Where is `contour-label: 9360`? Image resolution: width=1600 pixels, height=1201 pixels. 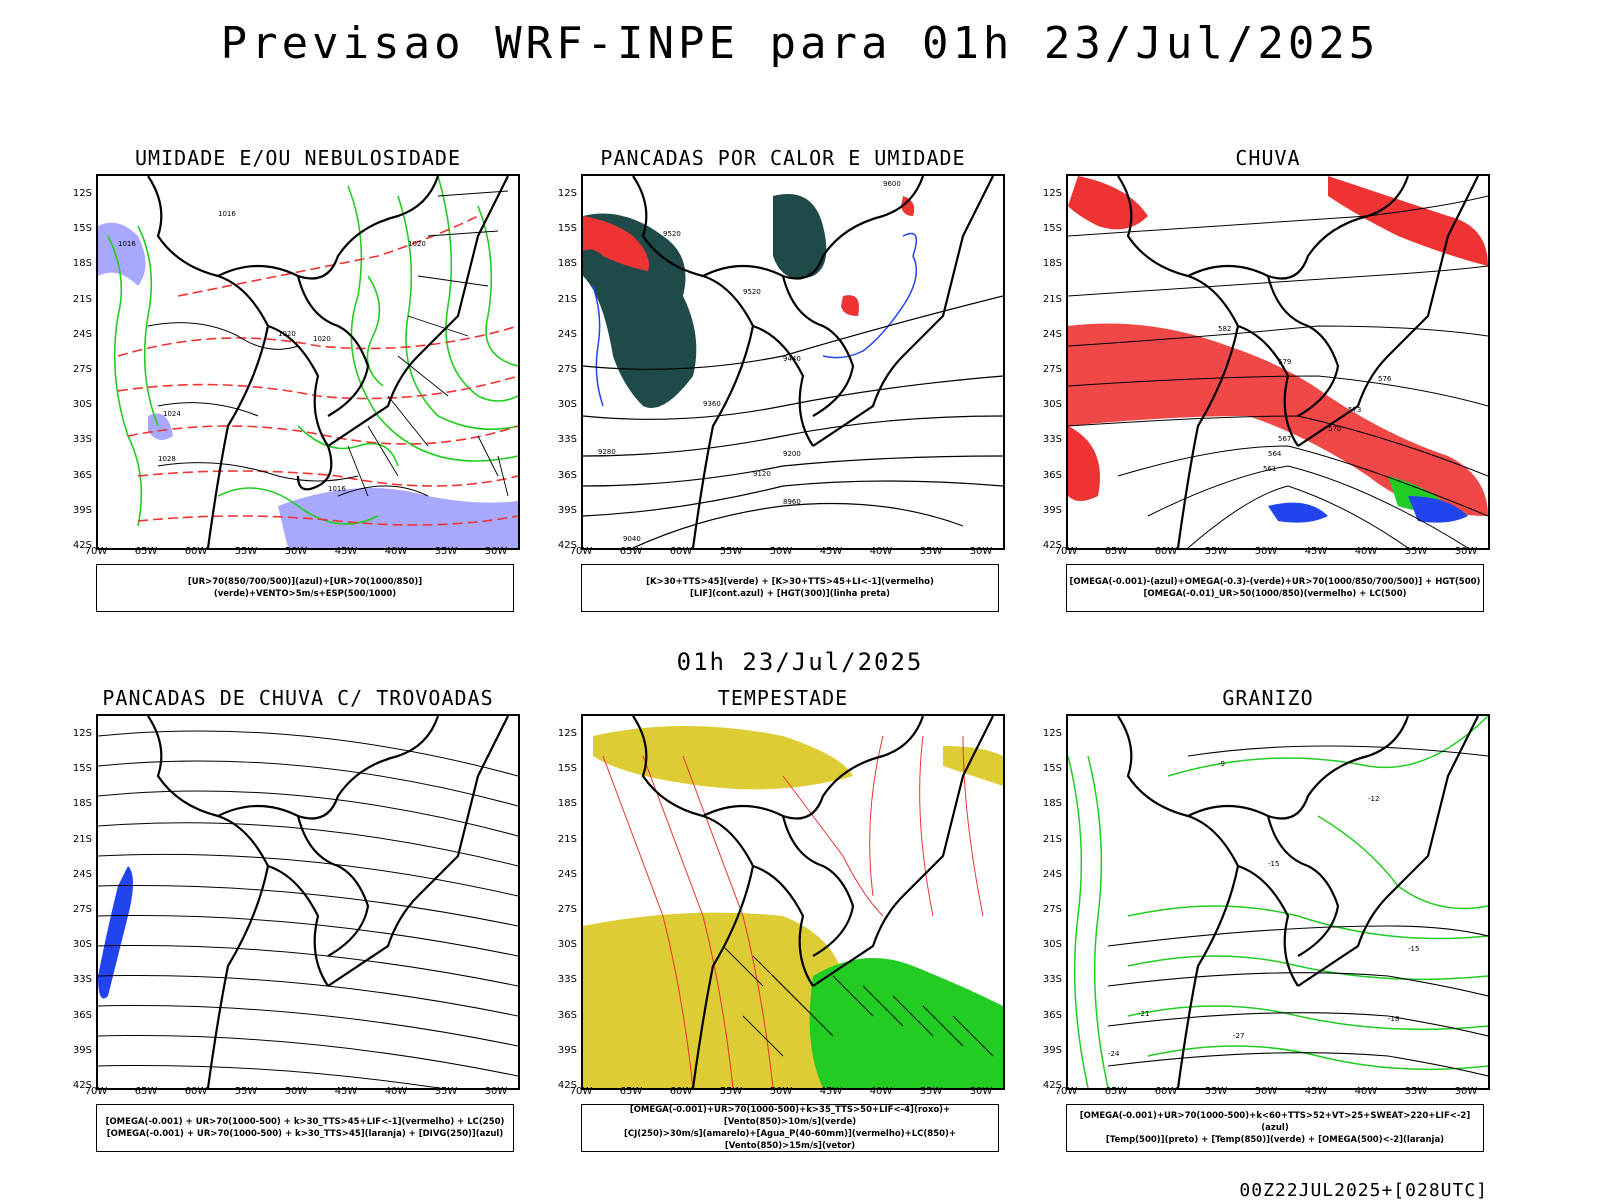
contour-label: 9360 is located at coordinates (712, 404).